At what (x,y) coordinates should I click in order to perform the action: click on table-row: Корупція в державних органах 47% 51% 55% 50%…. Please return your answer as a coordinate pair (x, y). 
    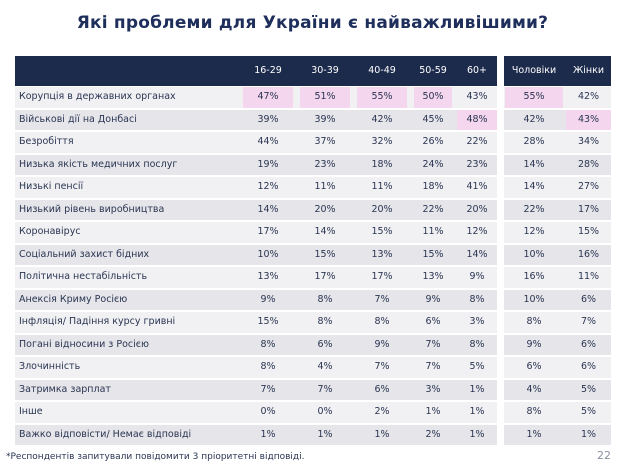
    Looking at the image, I should click on (313, 97).